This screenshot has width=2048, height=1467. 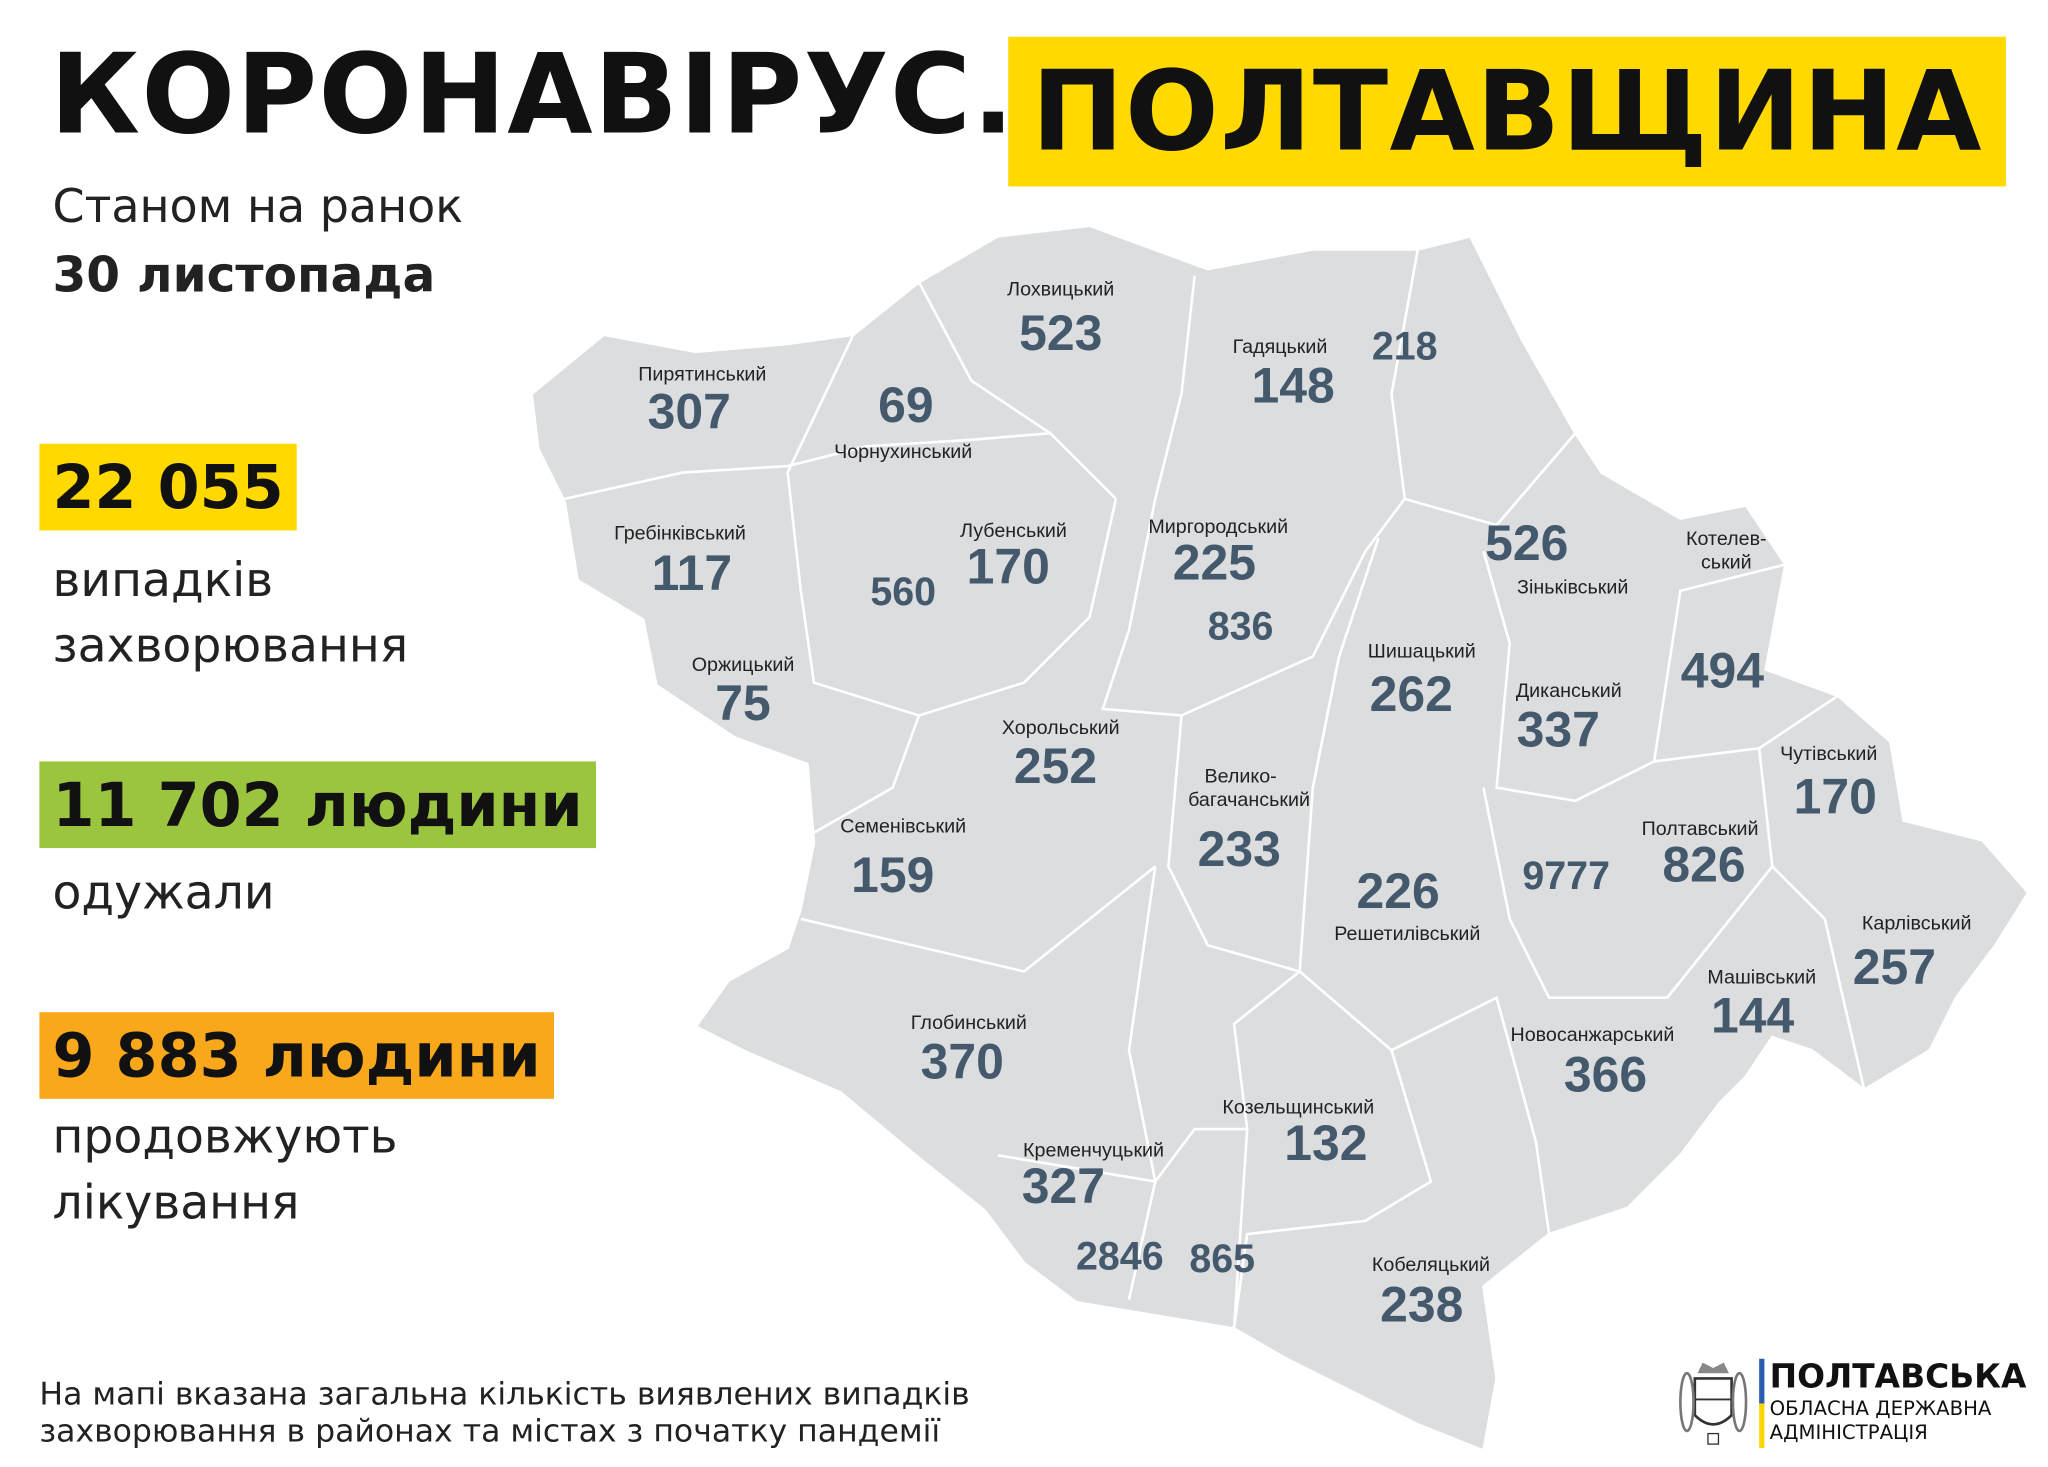 I want to click on district-cases: 526, so click(x=1527, y=544).